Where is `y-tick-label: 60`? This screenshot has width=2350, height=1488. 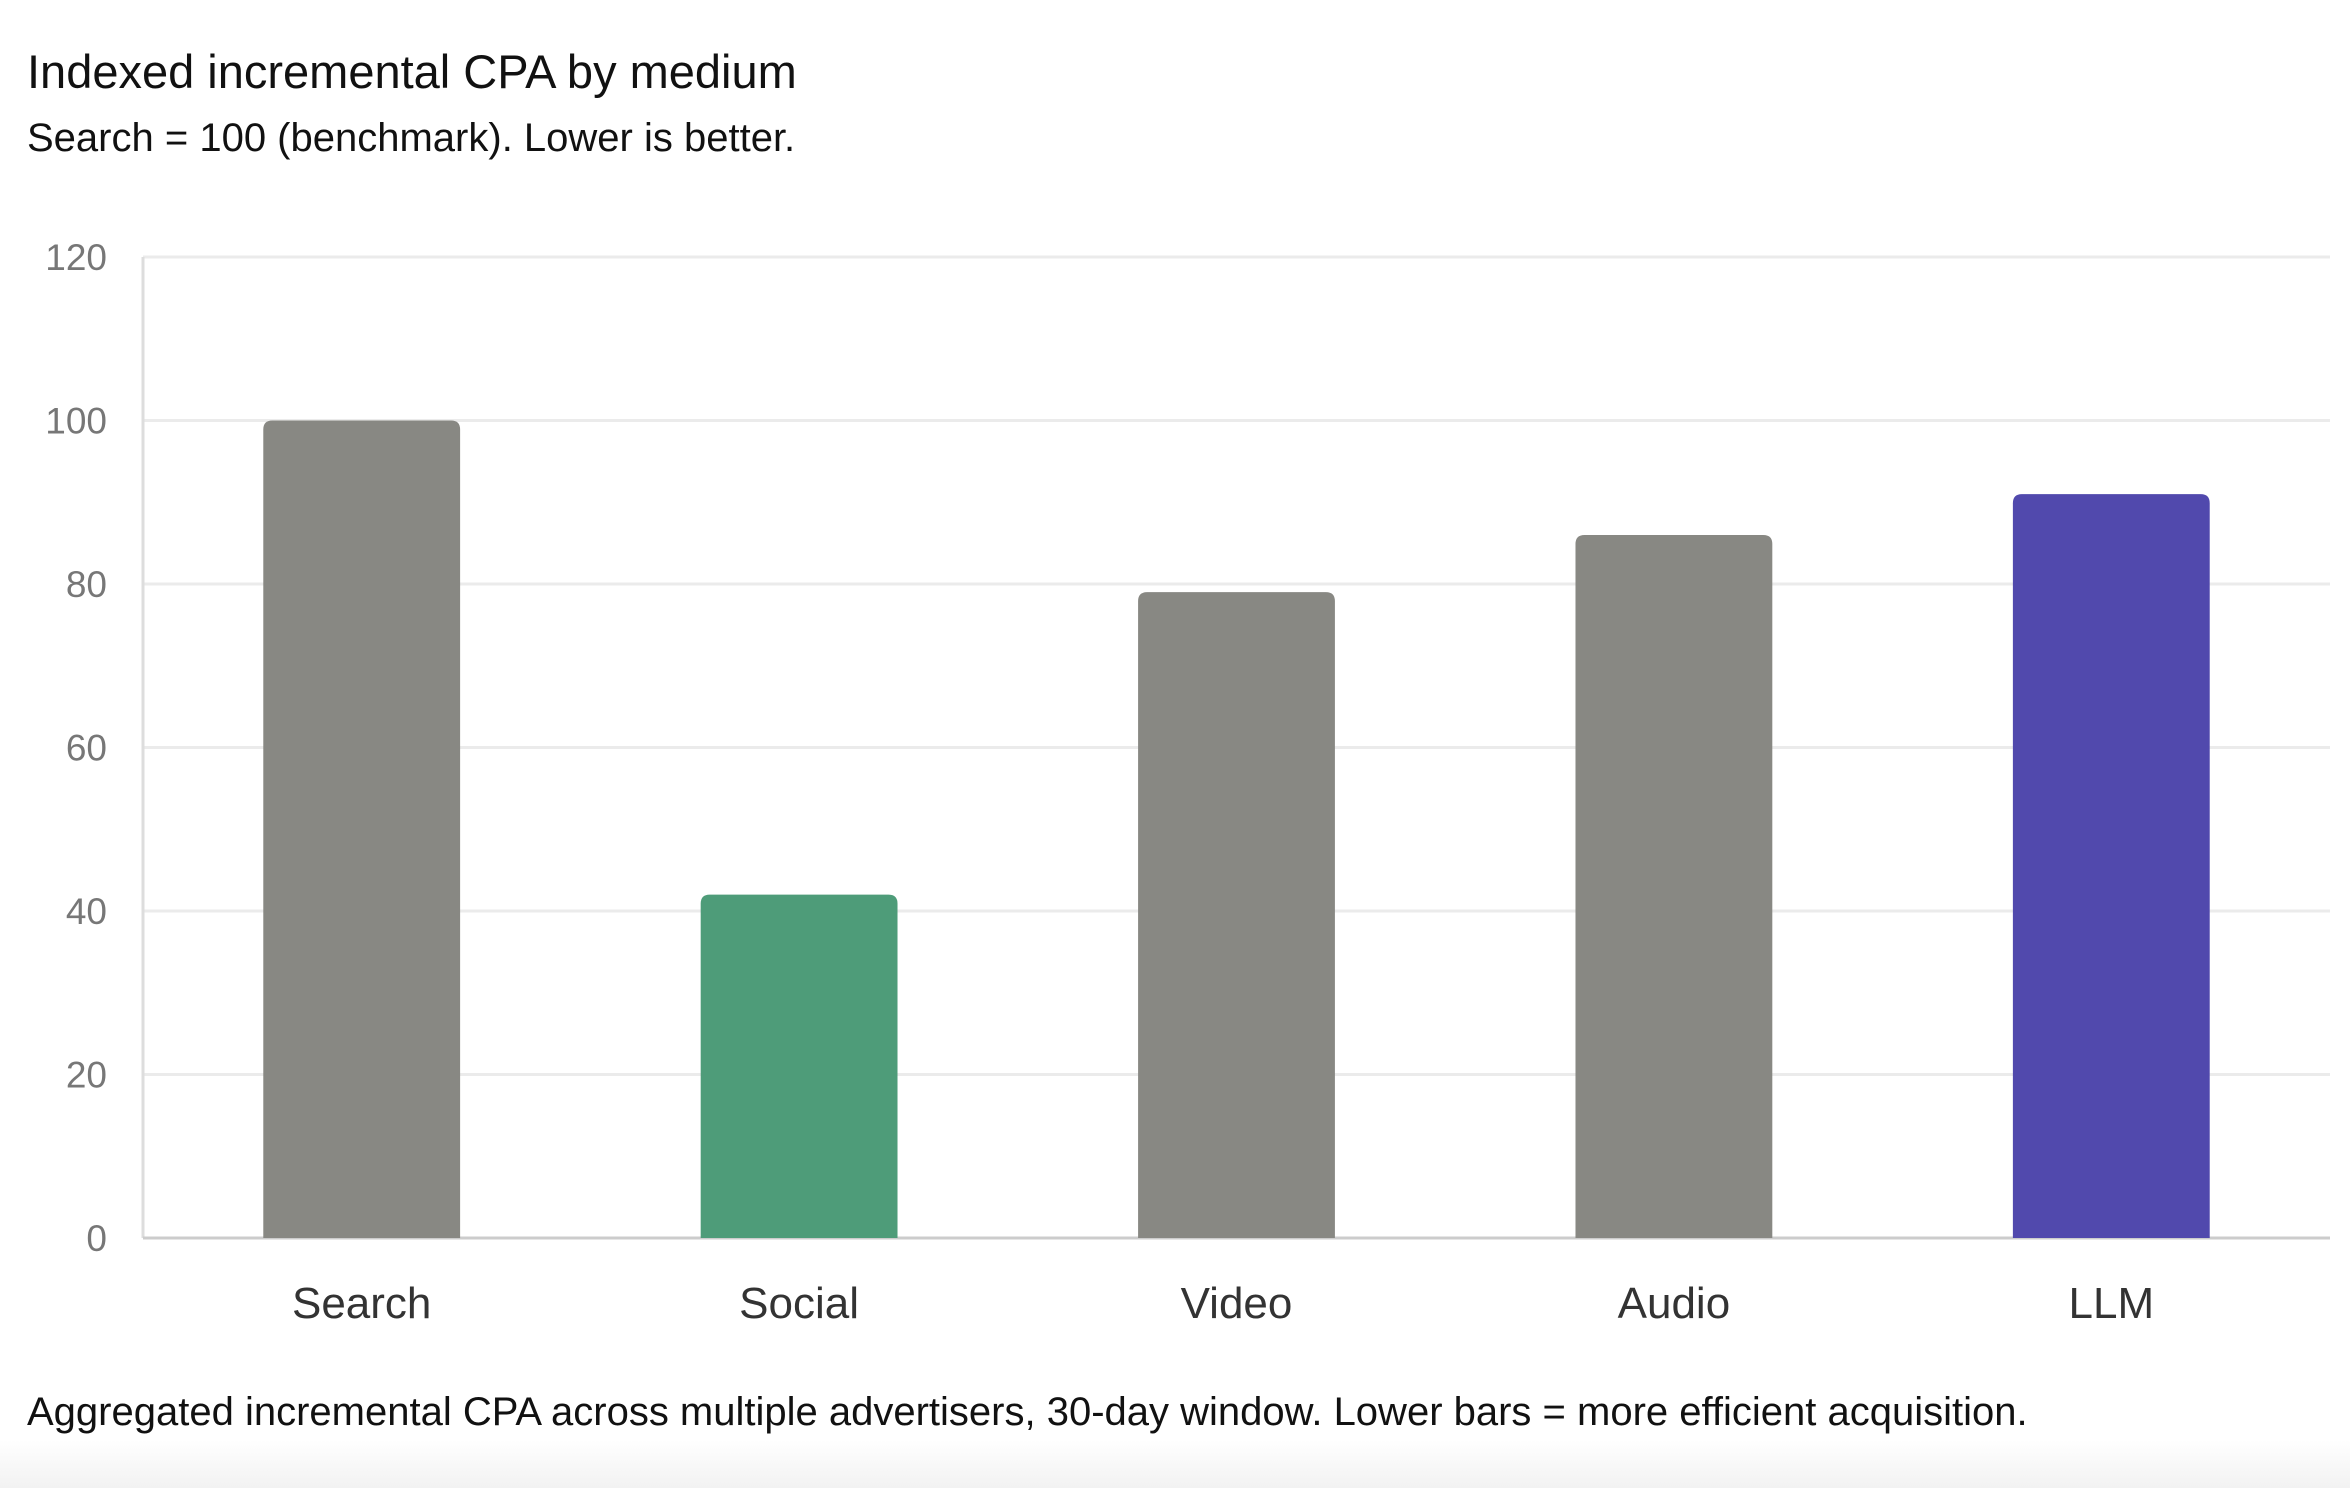 y-tick-label: 60 is located at coordinates (86, 748).